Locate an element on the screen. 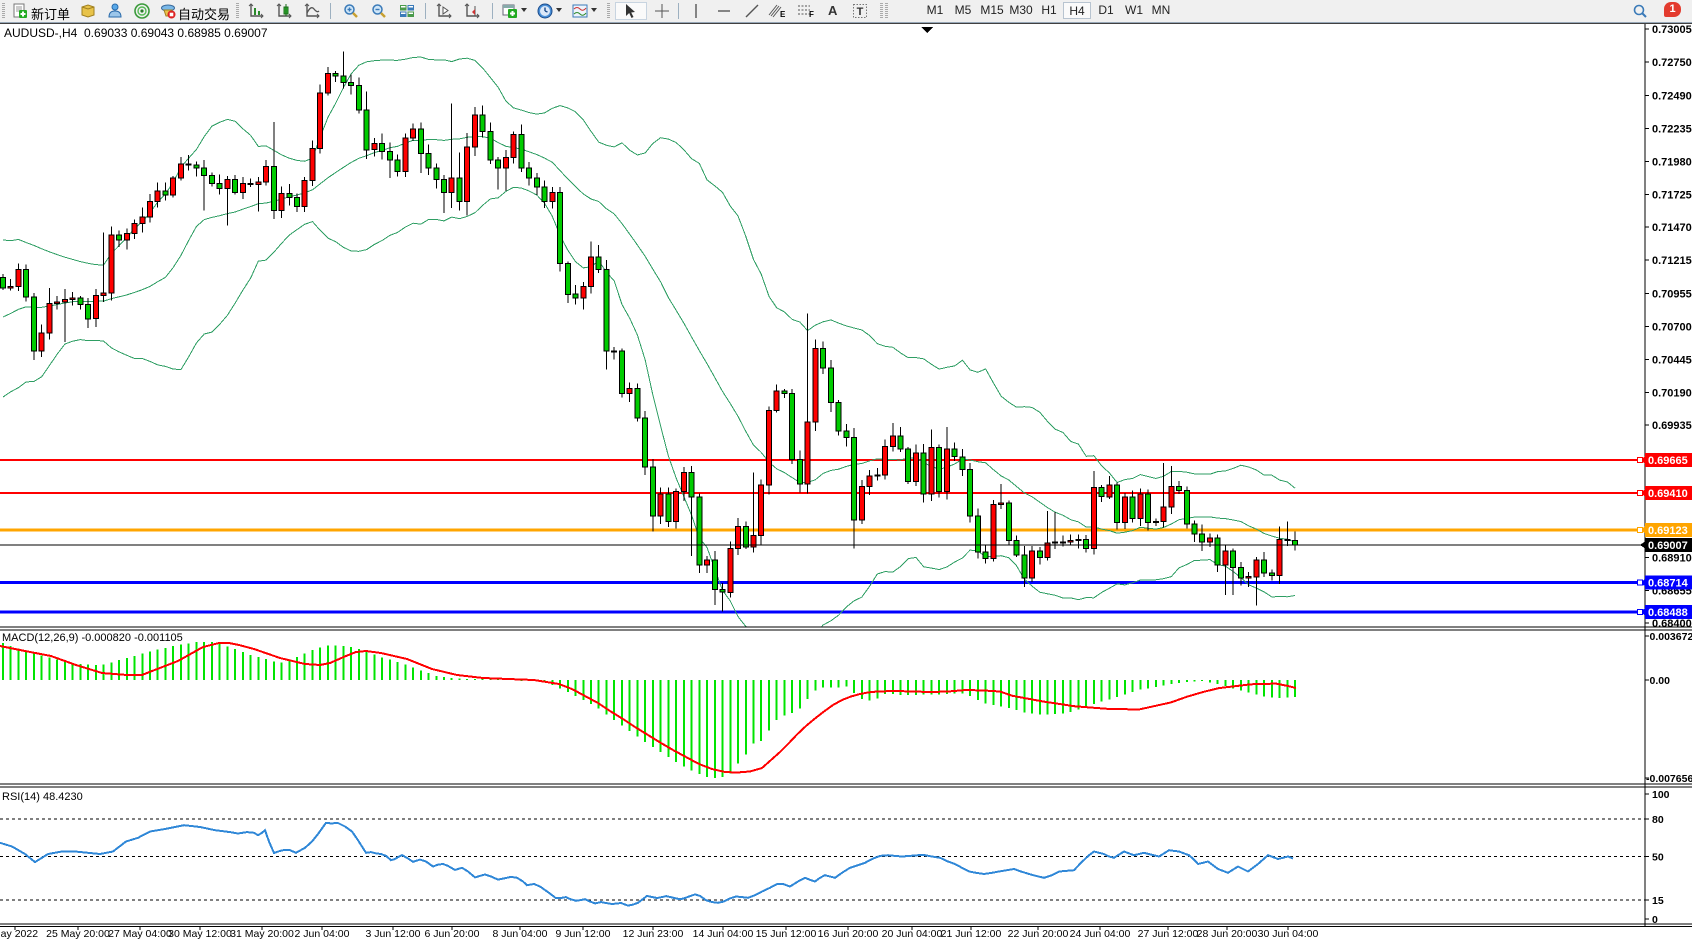  svg-text: 24 Jun 04:00 is located at coordinates (1100, 933).